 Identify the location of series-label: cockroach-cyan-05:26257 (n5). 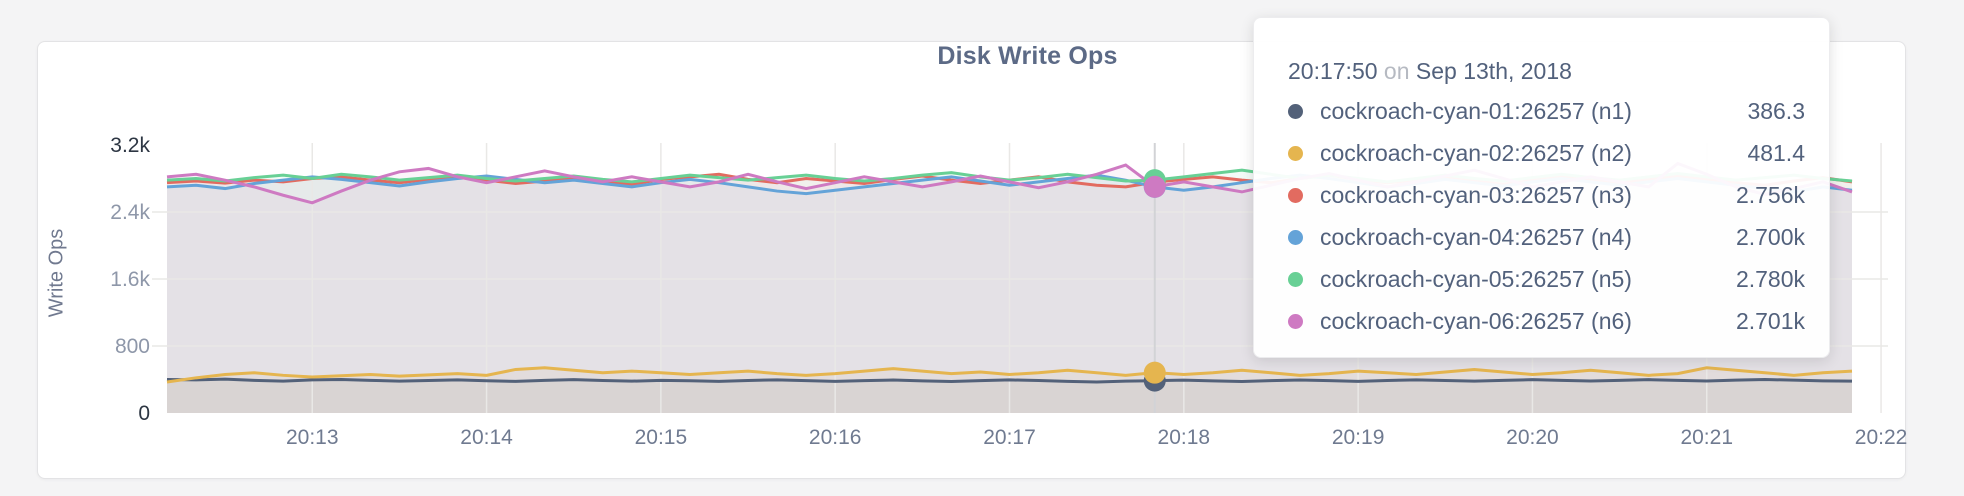
(1476, 278).